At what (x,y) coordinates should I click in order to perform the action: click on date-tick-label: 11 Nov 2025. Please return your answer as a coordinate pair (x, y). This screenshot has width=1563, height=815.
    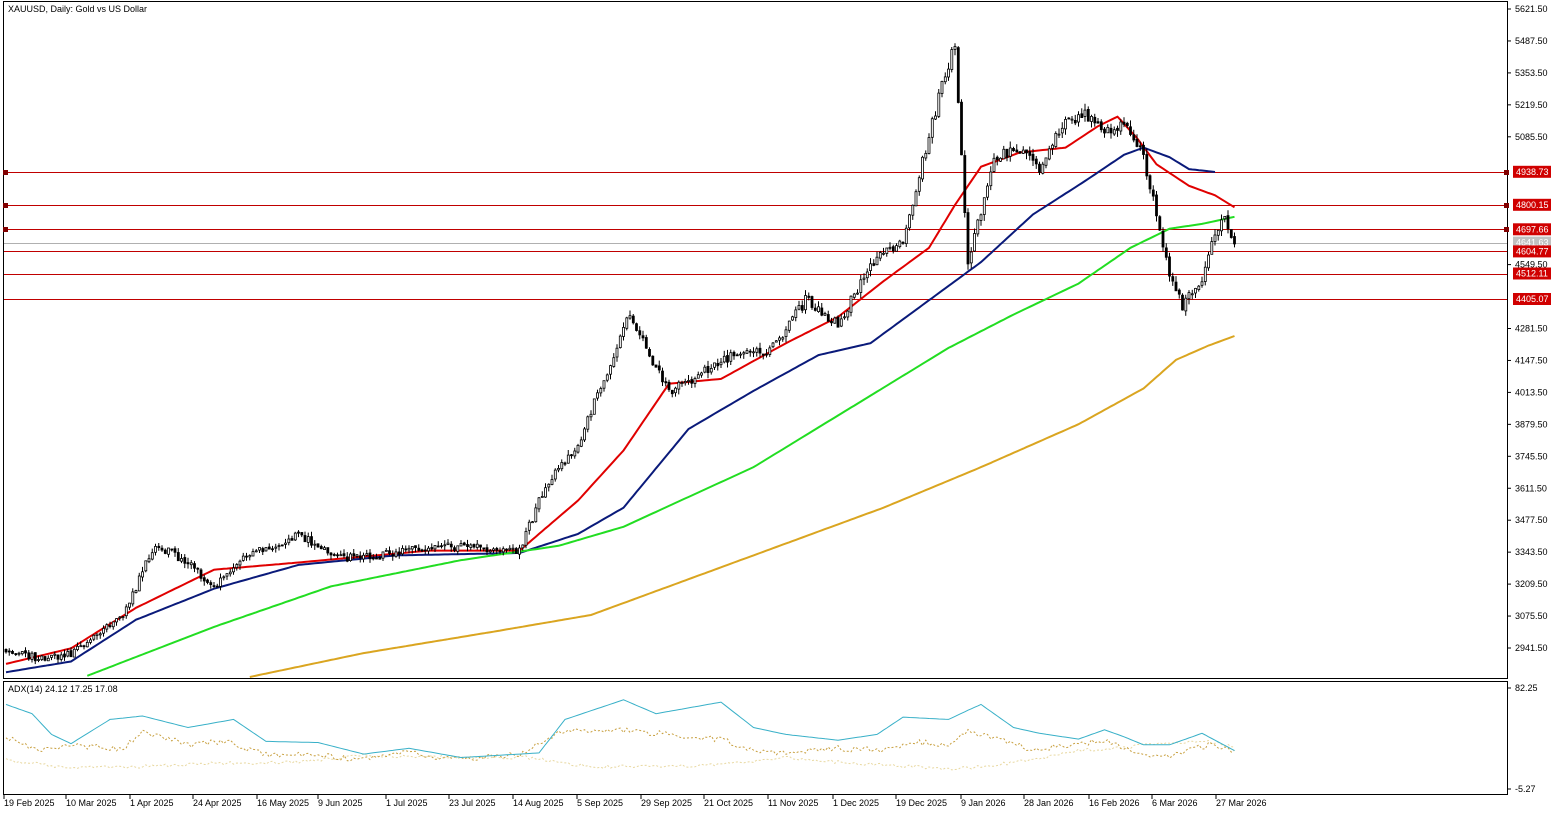
    Looking at the image, I should click on (793, 803).